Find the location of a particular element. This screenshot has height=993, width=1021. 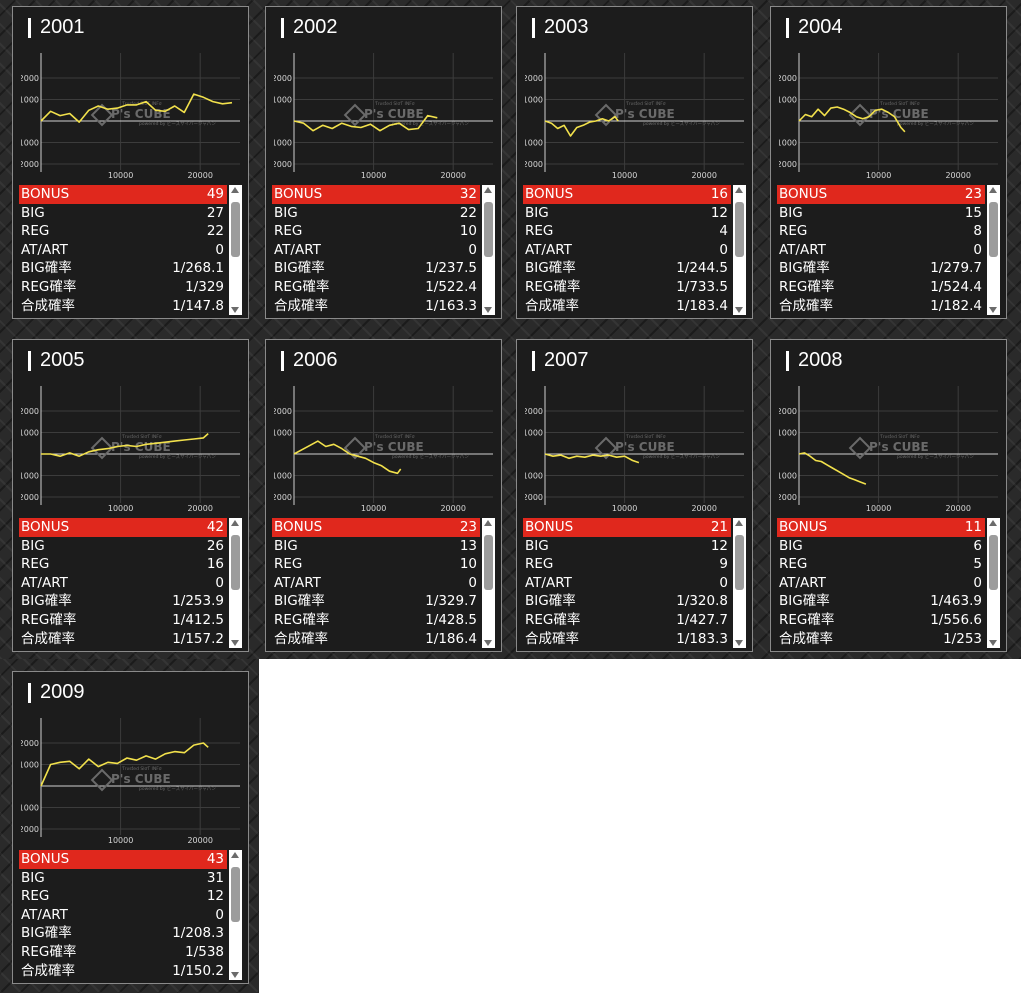

cube-icon is located at coordinates (606, 115).